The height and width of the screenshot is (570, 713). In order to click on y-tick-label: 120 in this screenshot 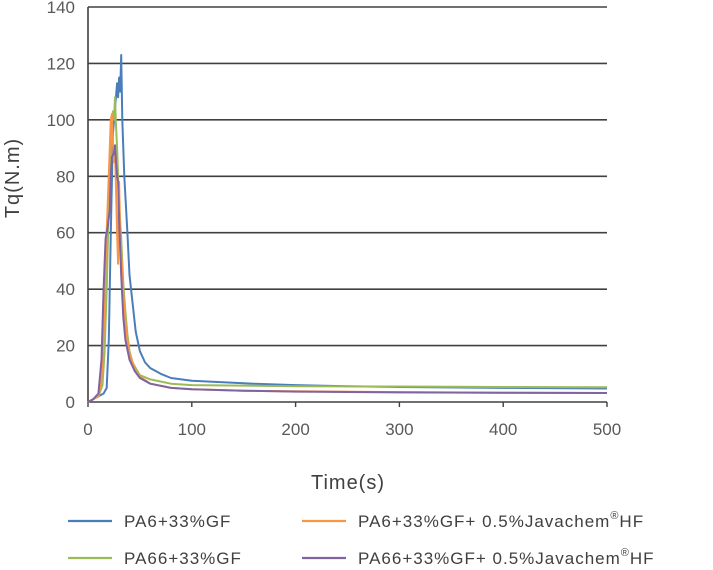, I will do `click(61, 63)`.